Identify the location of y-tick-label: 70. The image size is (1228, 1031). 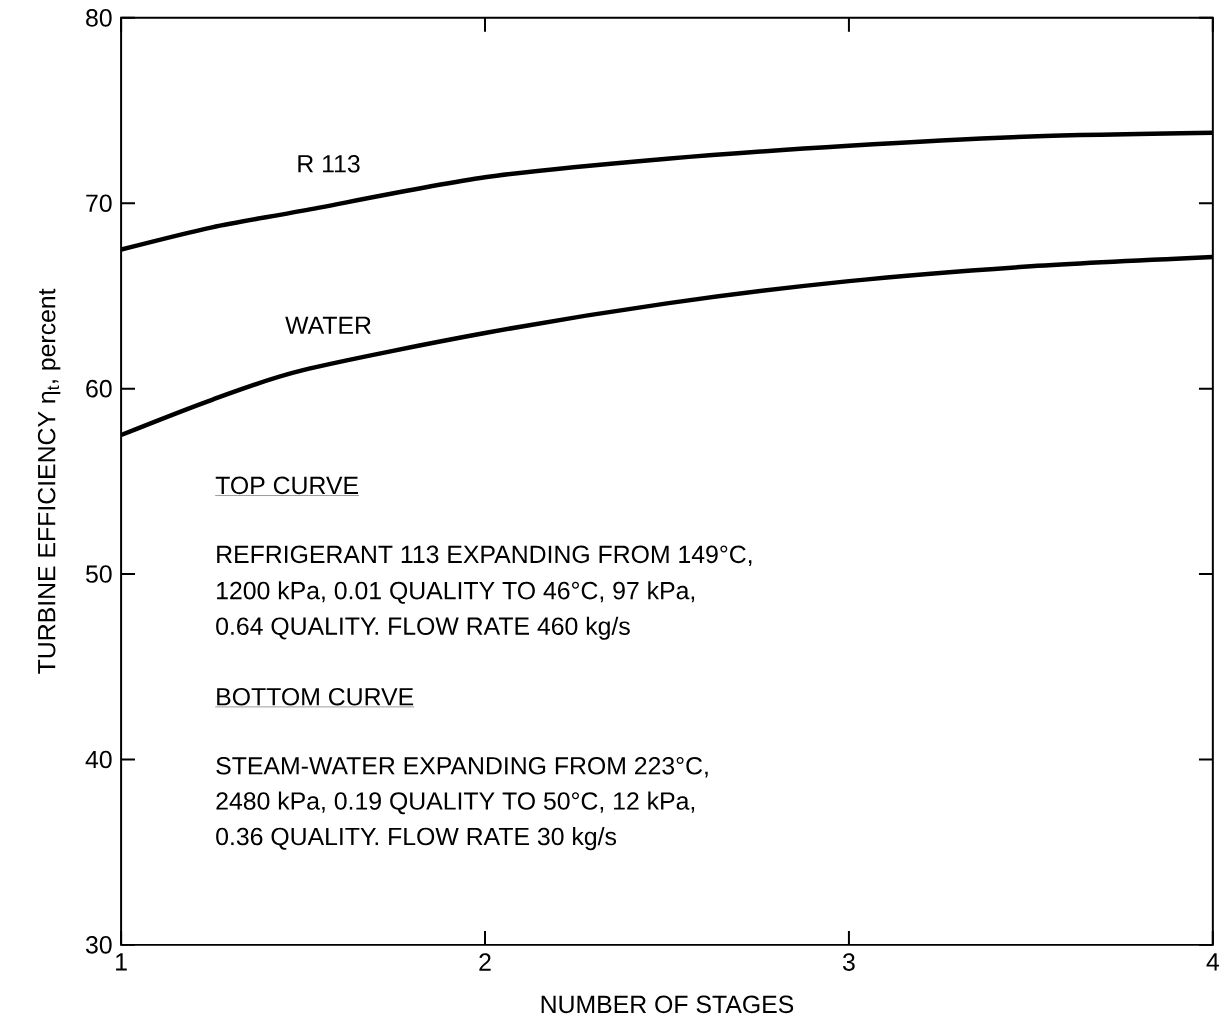
(99, 203).